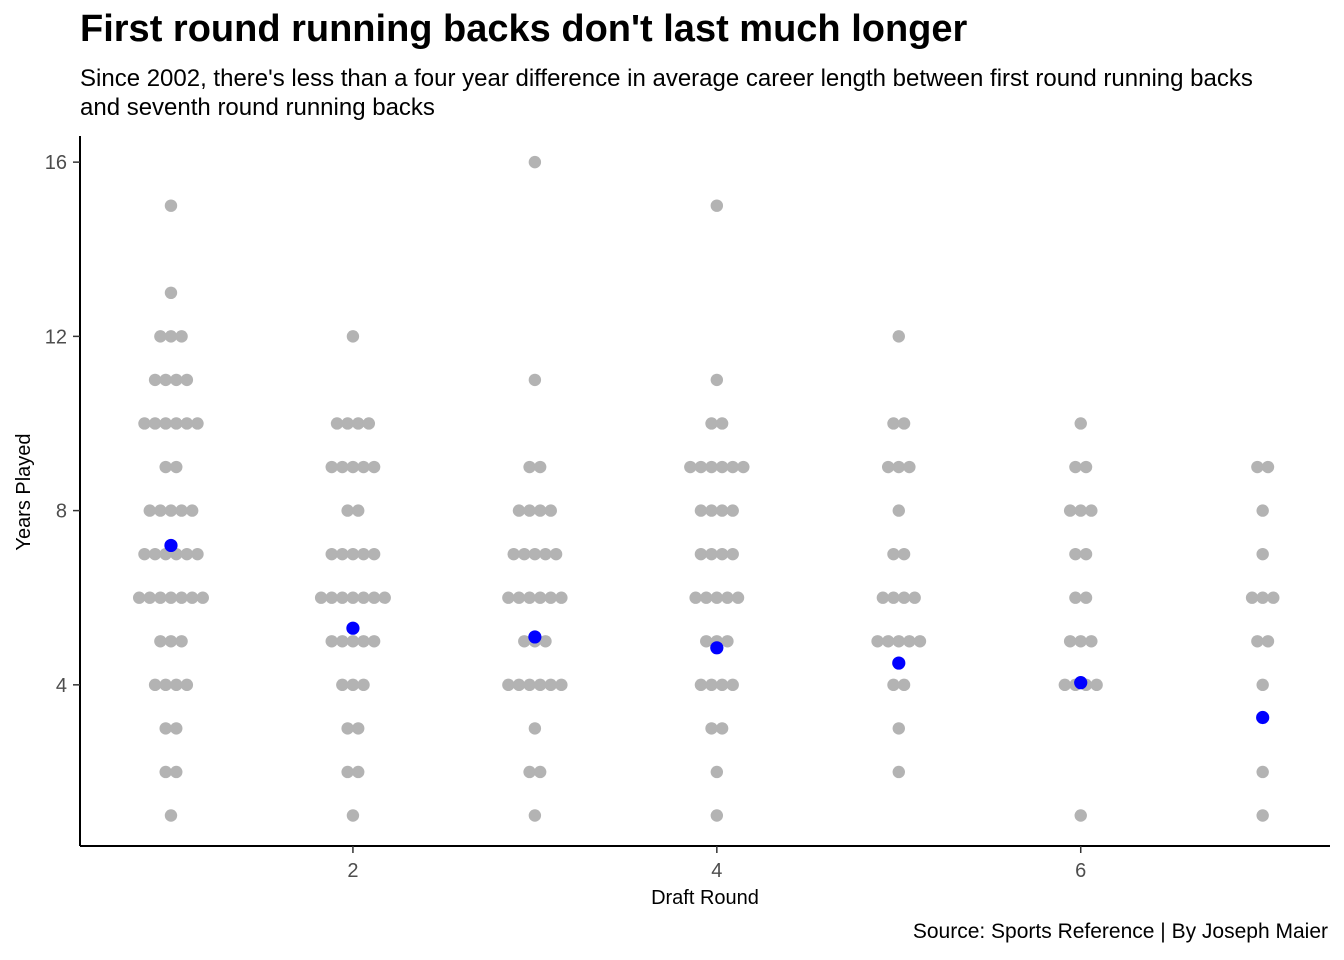 The height and width of the screenshot is (960, 1344). Describe the element at coordinates (56, 337) in the screenshot. I see `y-tick-label: 12` at that location.